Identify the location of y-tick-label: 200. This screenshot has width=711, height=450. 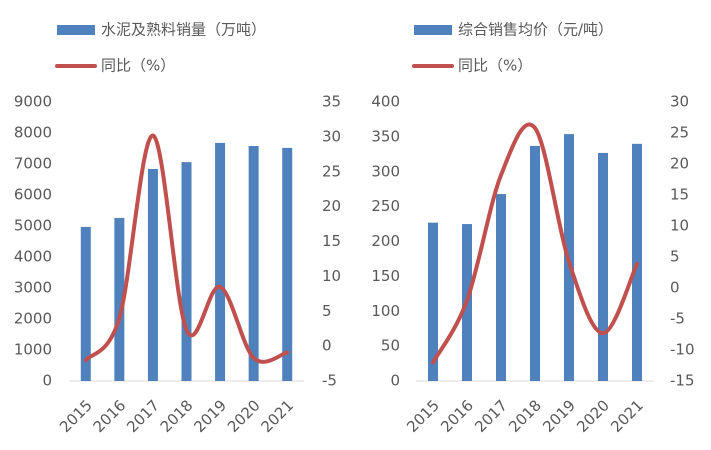
(385, 241).